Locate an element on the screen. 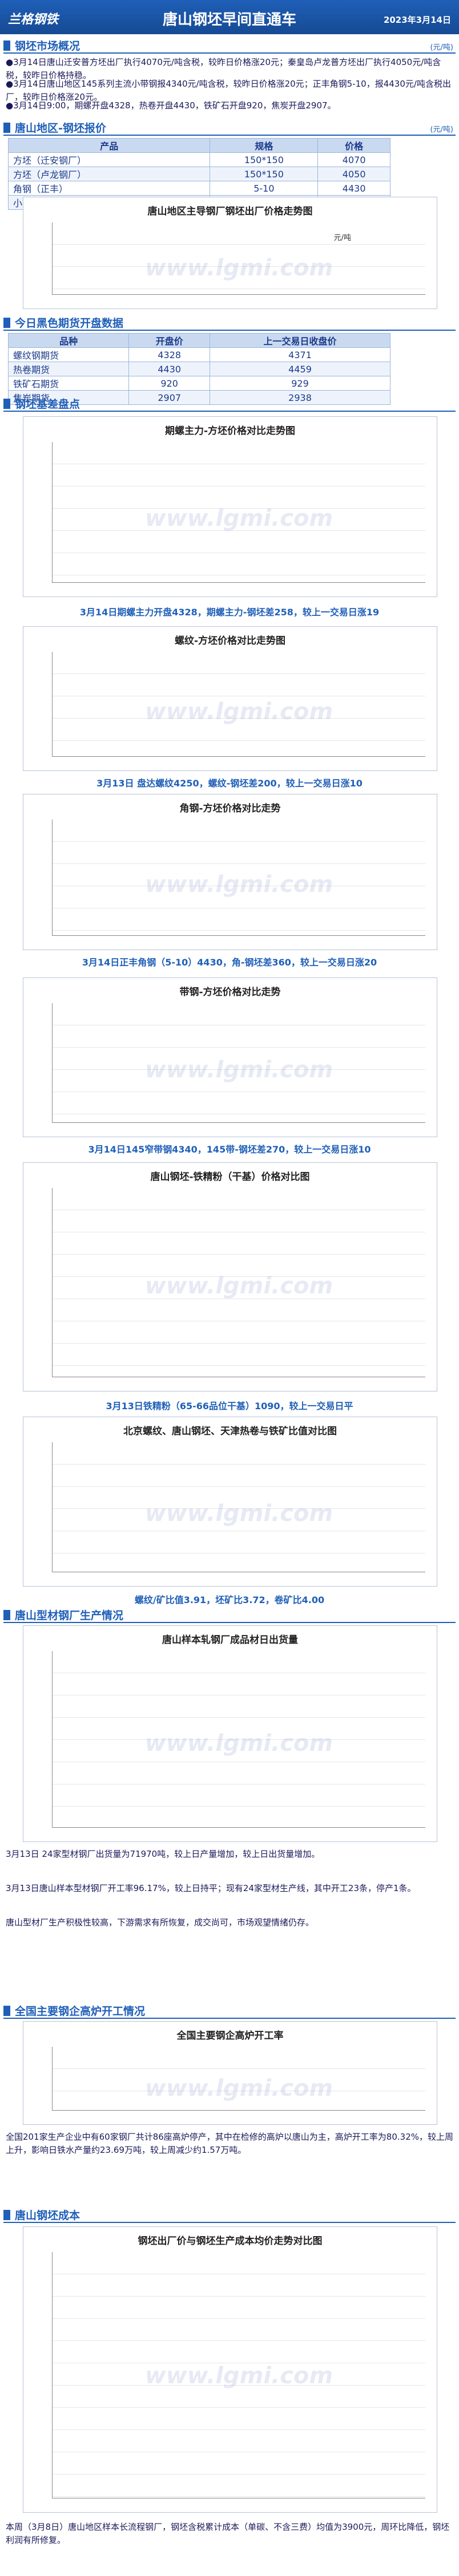 The height and width of the screenshot is (2576, 459). table-cell: 4371 is located at coordinates (300, 354).